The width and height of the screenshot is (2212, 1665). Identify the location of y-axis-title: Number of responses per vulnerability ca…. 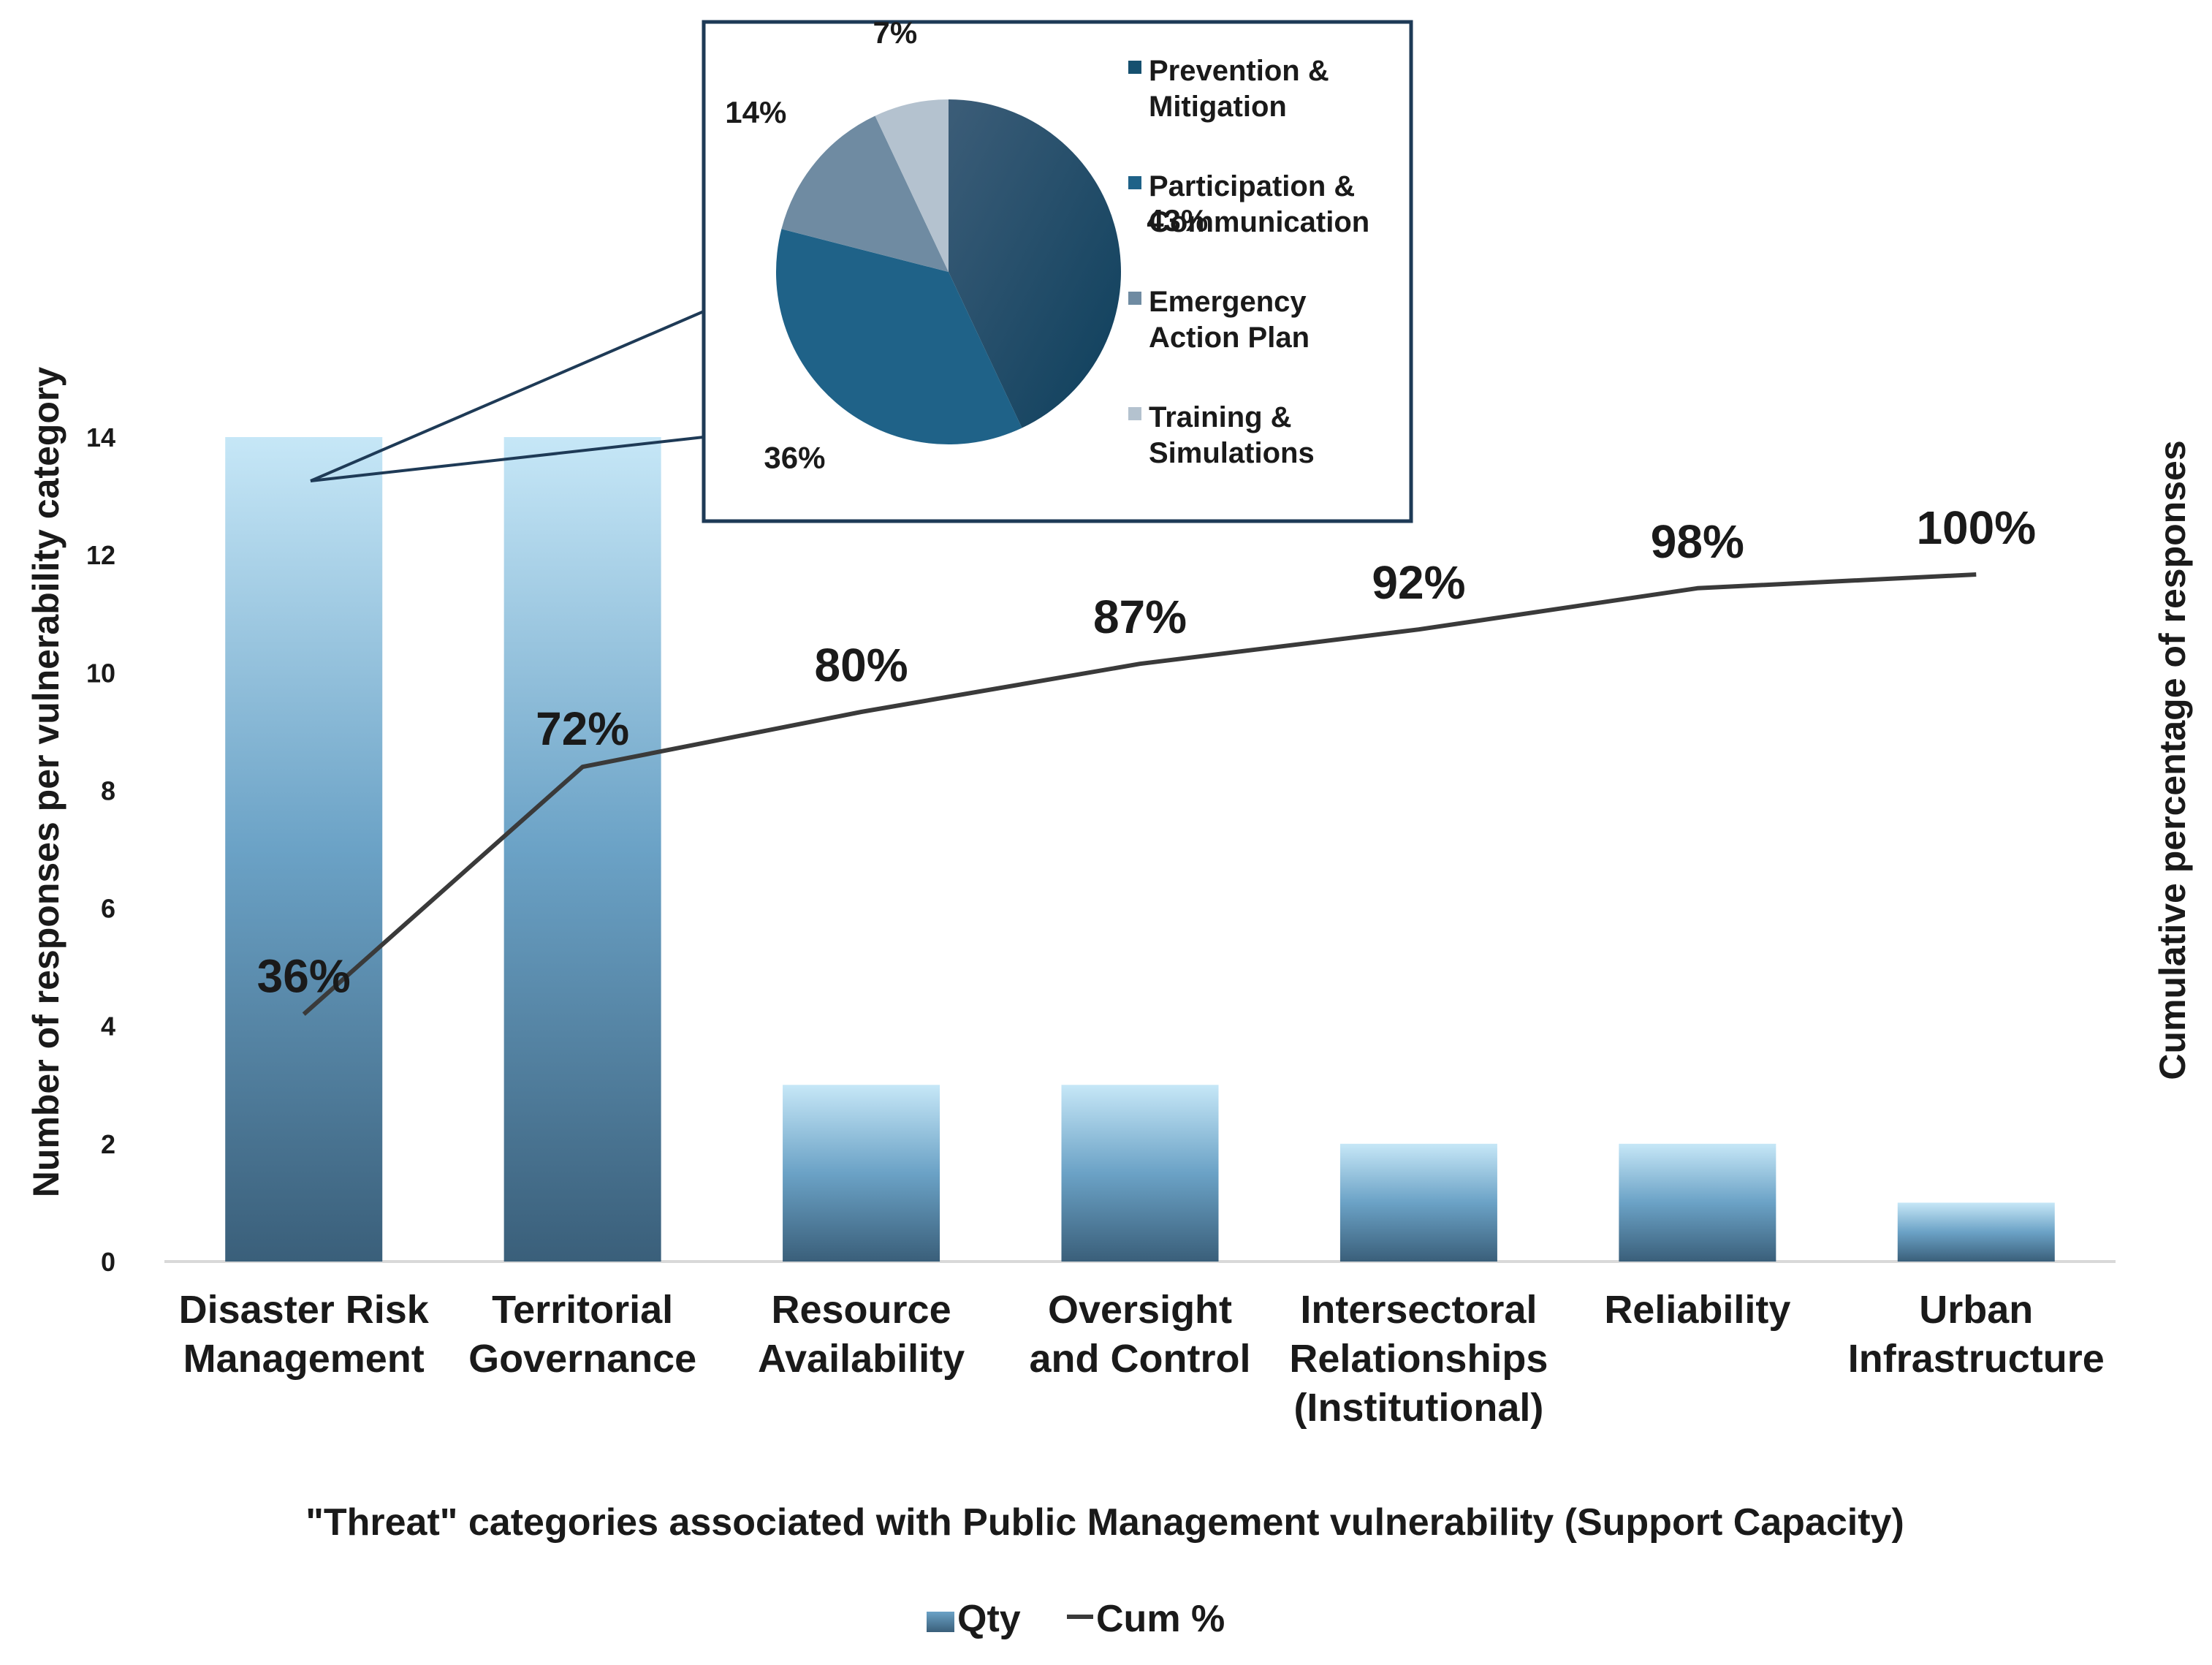
(46, 783).